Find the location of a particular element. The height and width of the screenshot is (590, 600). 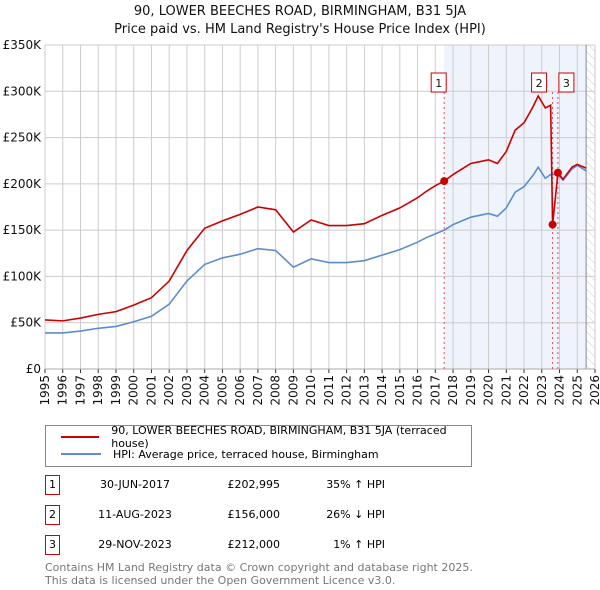

x-tick-label: 2005 is located at coordinates (222, 390).